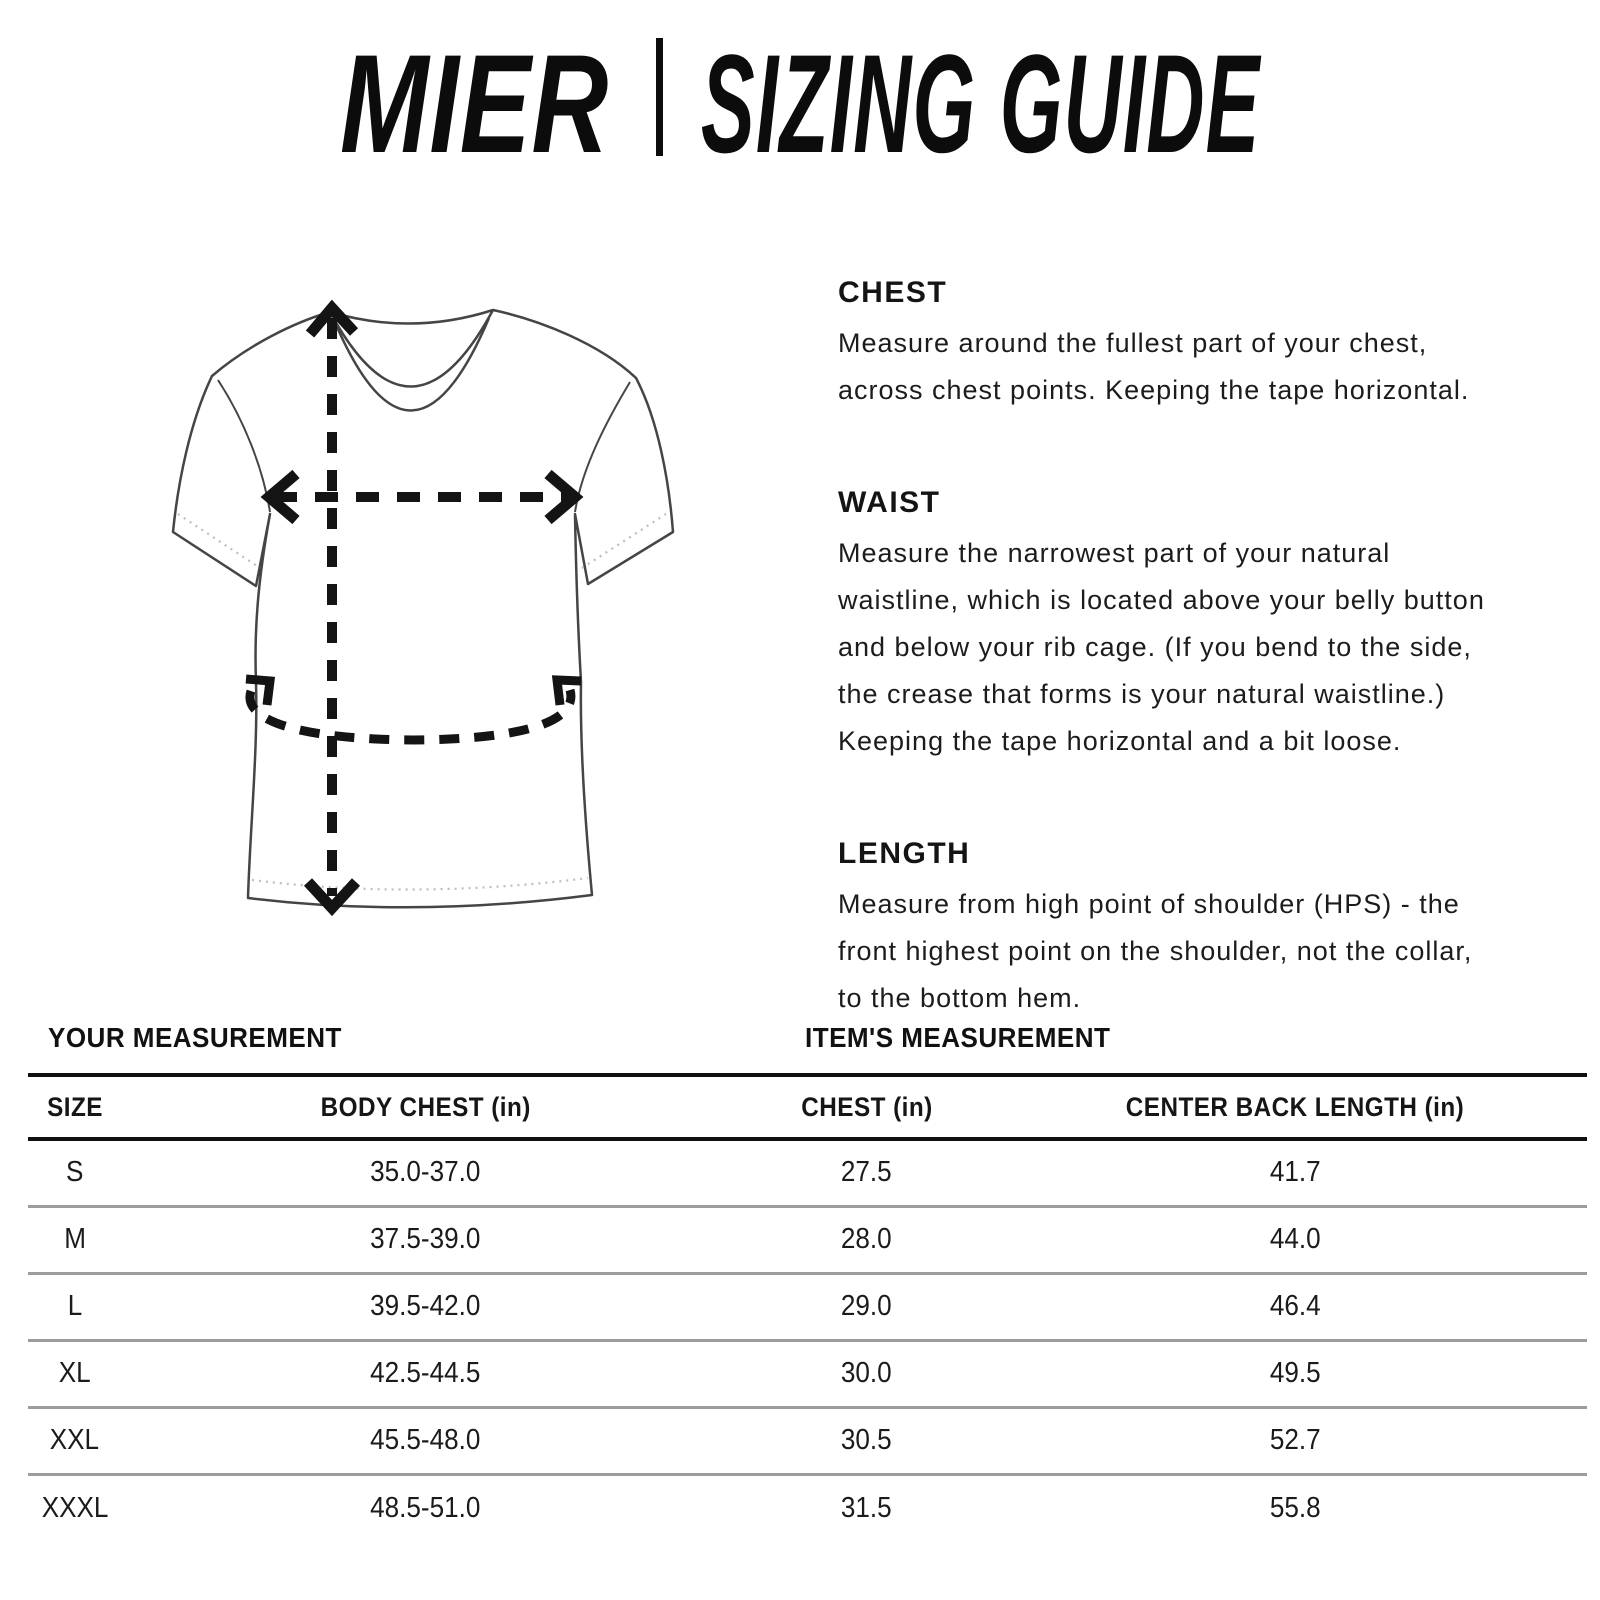 The image size is (1600, 1600). What do you see at coordinates (1295, 1106) in the screenshot?
I see `col-header-center-back-length: CENTER BACK LENGTH (in)` at bounding box center [1295, 1106].